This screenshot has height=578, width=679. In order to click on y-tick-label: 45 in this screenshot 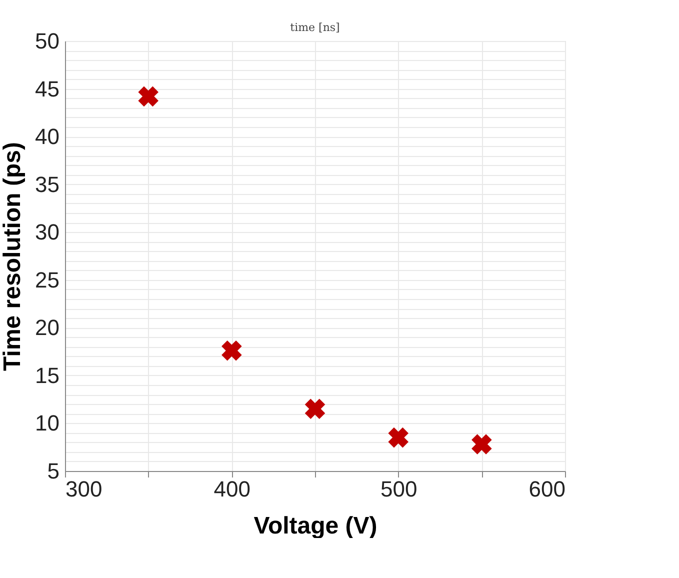, I will do `click(47, 89)`.